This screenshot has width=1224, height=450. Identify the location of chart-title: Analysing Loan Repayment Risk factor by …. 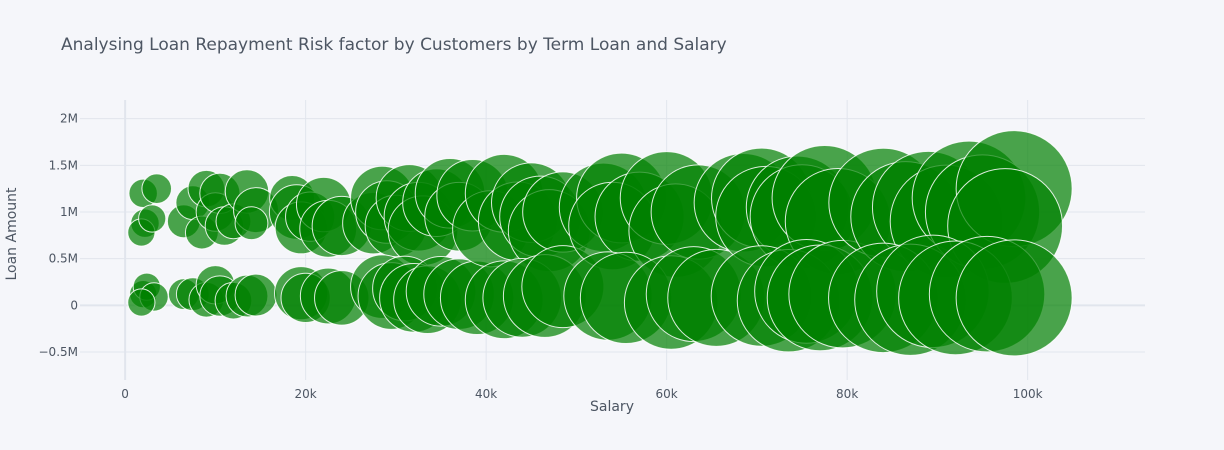
(394, 45).